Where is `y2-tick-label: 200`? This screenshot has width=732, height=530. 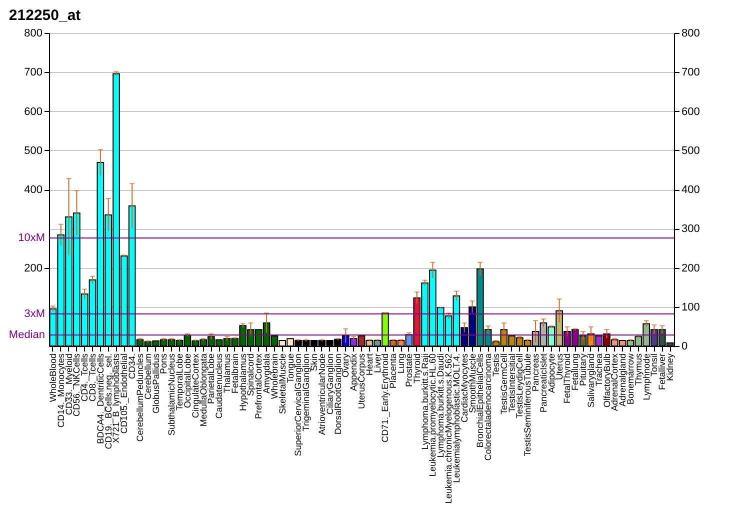 y2-tick-label: 200 is located at coordinates (691, 268).